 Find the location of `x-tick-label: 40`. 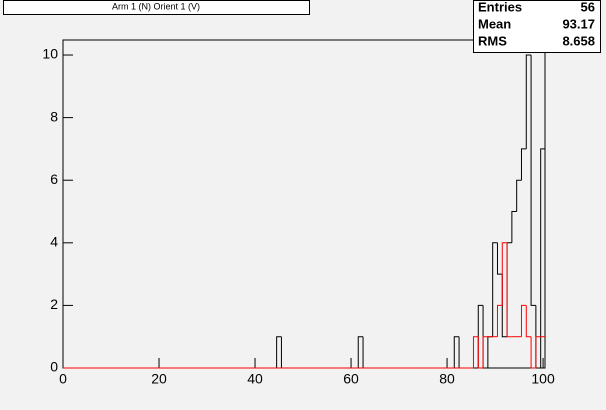

x-tick-label: 40 is located at coordinates (255, 379).